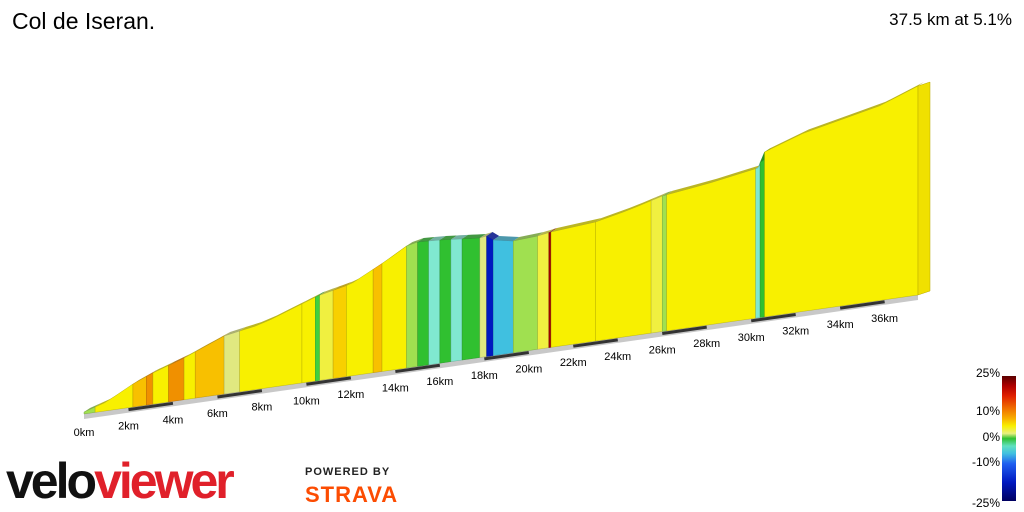  Describe the element at coordinates (528, 370) in the screenshot. I see `x-tick-label: 20km` at that location.